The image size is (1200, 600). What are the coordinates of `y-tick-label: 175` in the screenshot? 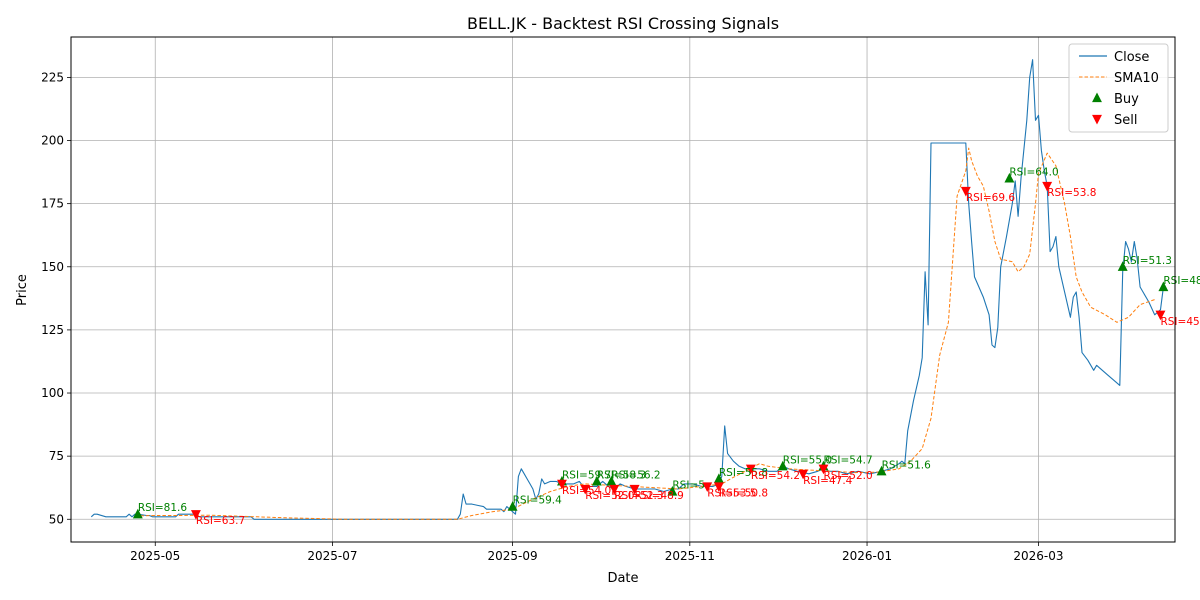 It's located at (52, 204).